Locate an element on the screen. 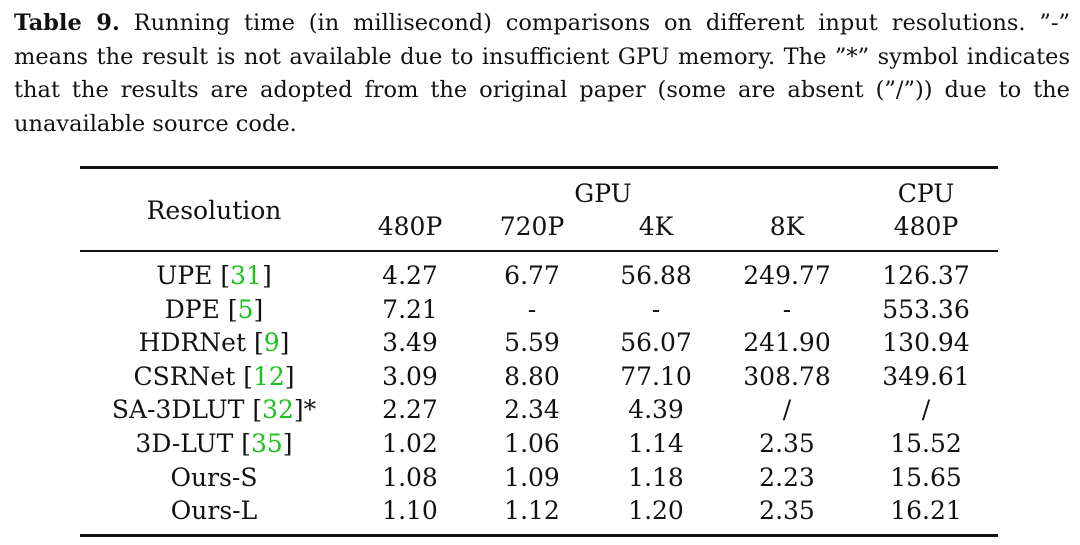 This screenshot has width=1080, height=545. cell-gpu-4k: 56.07 is located at coordinates (656, 343).